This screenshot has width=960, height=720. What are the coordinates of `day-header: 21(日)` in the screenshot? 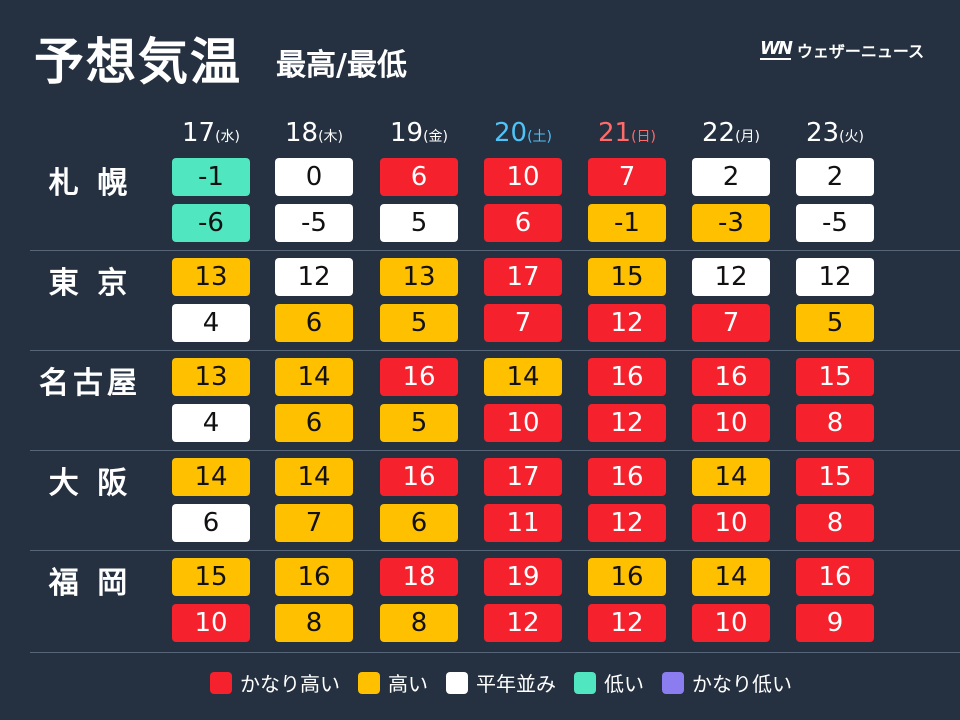 It's located at (627, 133).